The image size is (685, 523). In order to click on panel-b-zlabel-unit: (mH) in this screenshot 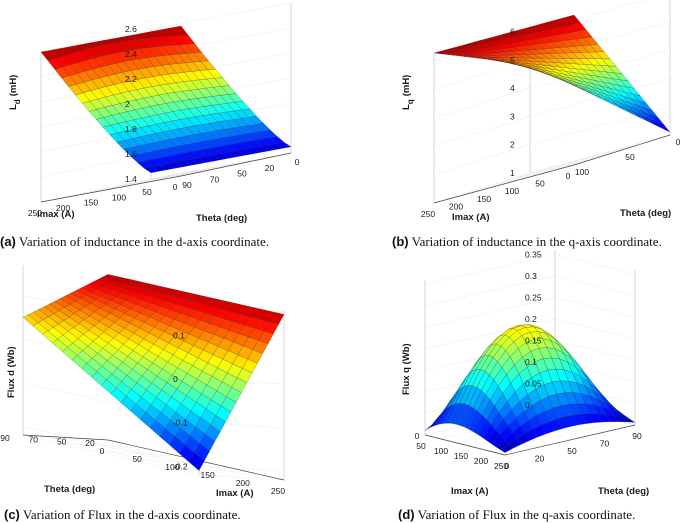, I will do `click(406, 86)`.